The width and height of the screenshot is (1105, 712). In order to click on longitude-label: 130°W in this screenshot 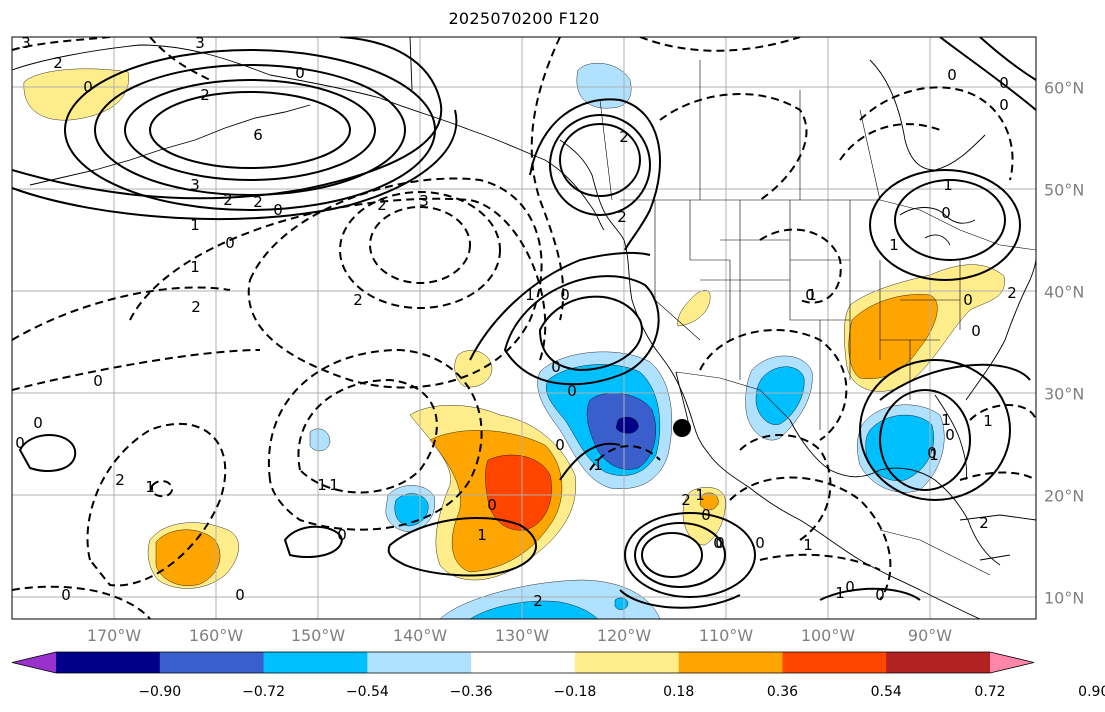, I will do `click(522, 635)`.